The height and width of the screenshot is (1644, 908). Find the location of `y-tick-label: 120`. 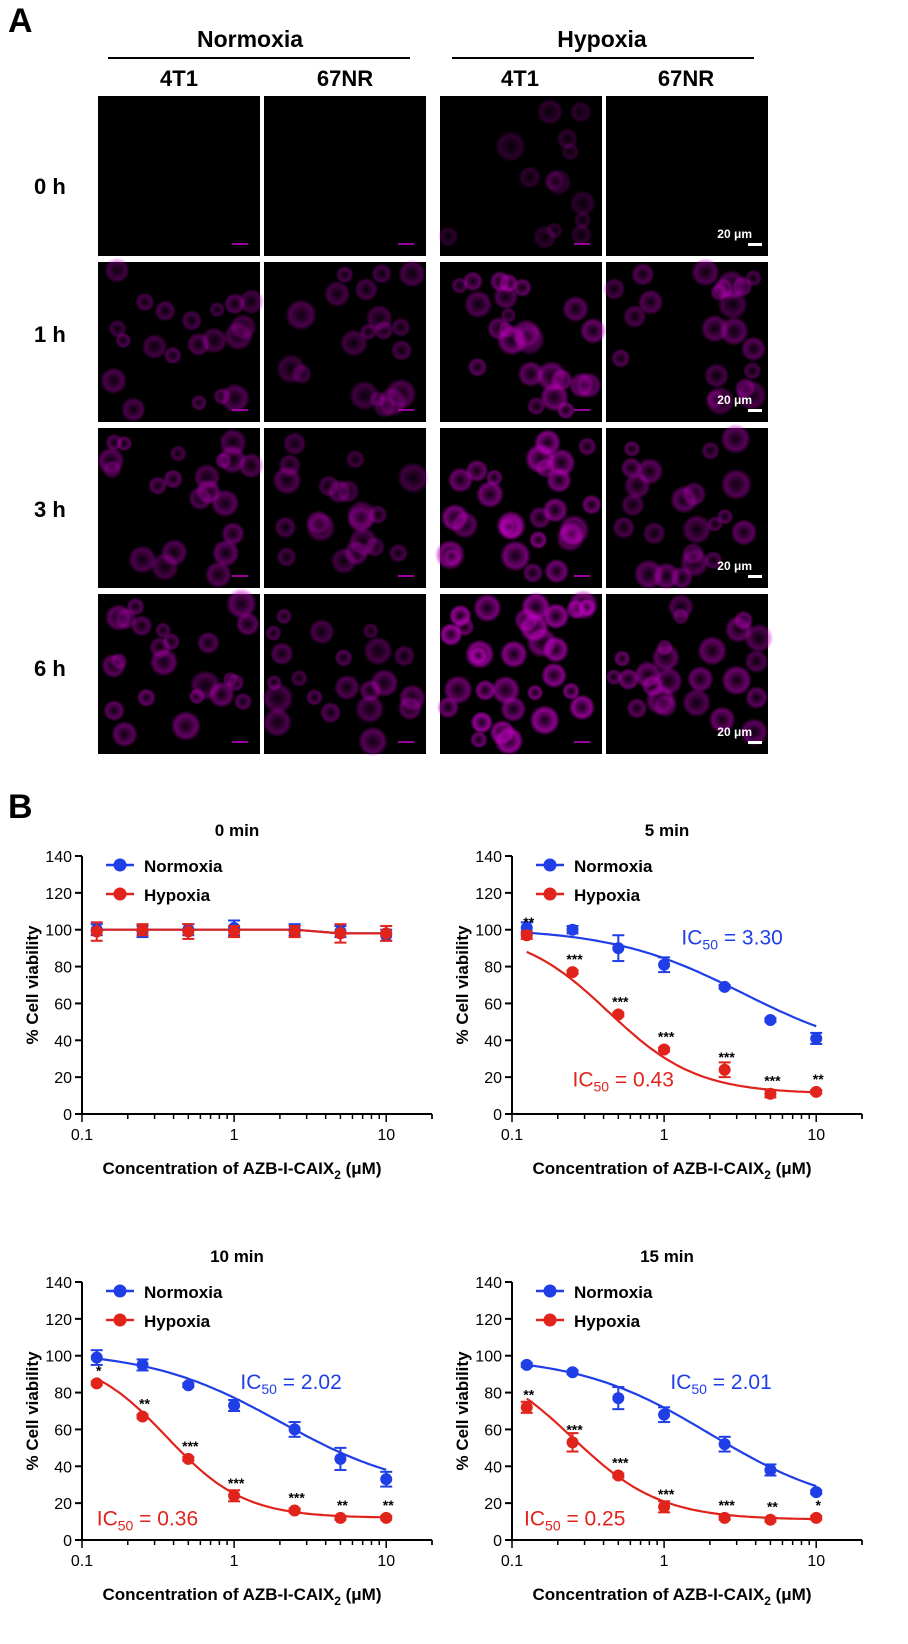

y-tick-label: 120 is located at coordinates (488, 1320).